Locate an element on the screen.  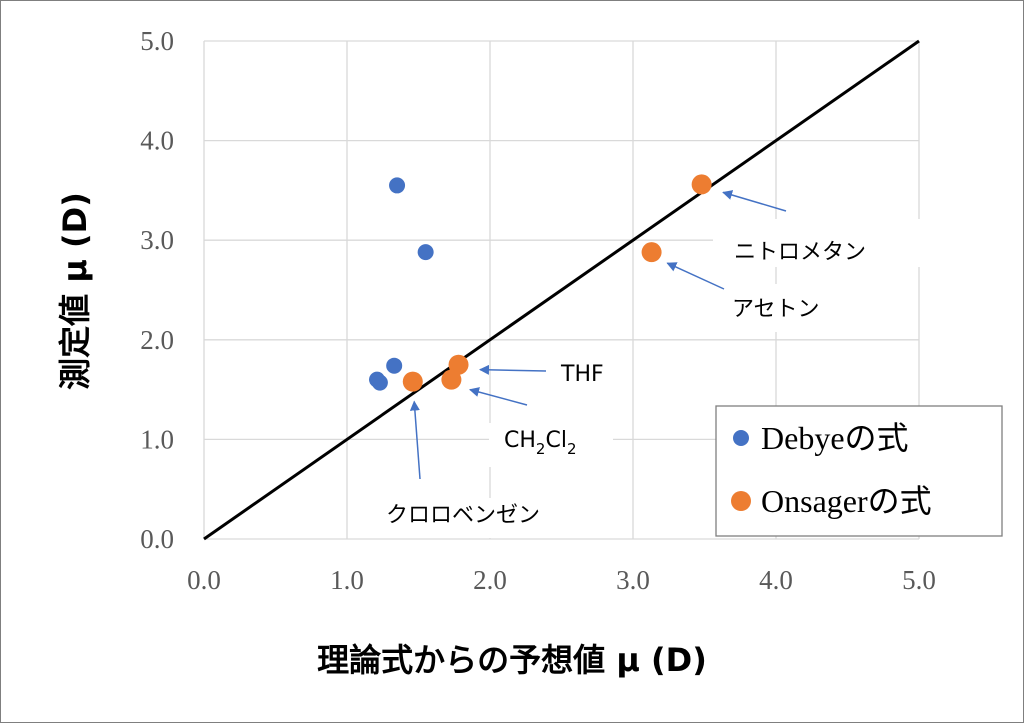
x-tick-label: 4.0 is located at coordinates (776, 580).